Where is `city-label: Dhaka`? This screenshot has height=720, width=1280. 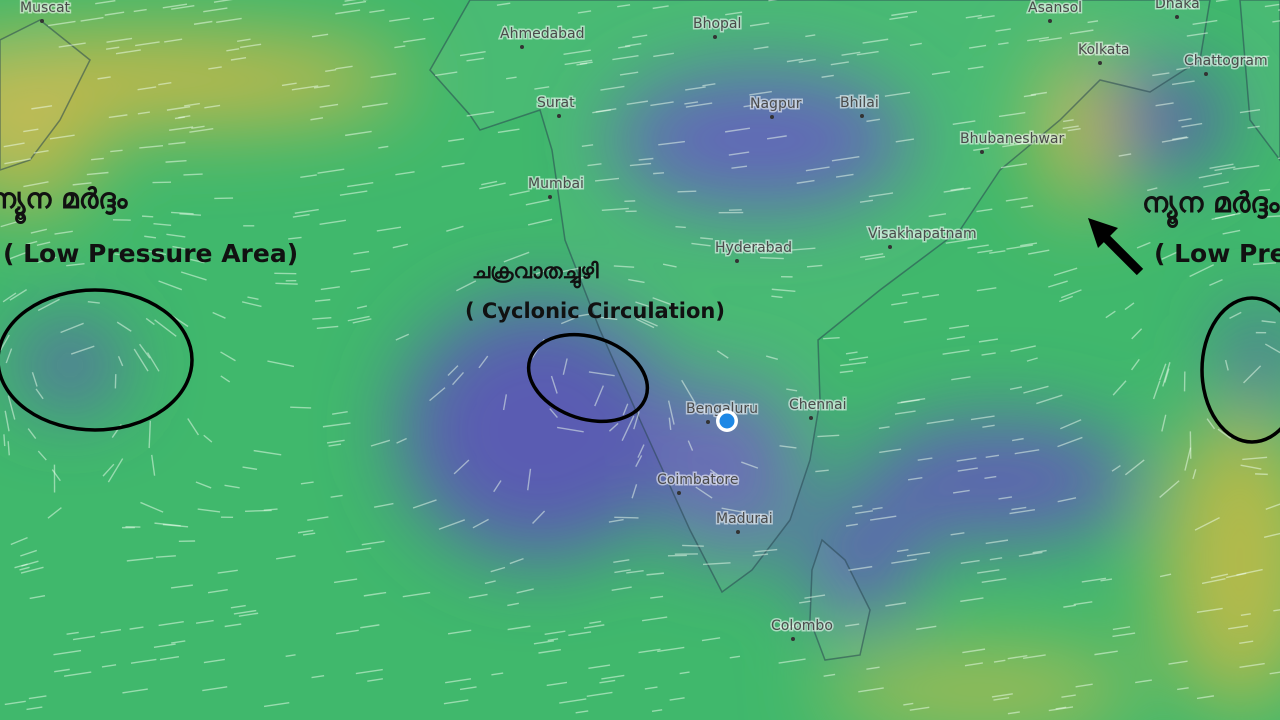 city-label: Dhaka is located at coordinates (1177, 6).